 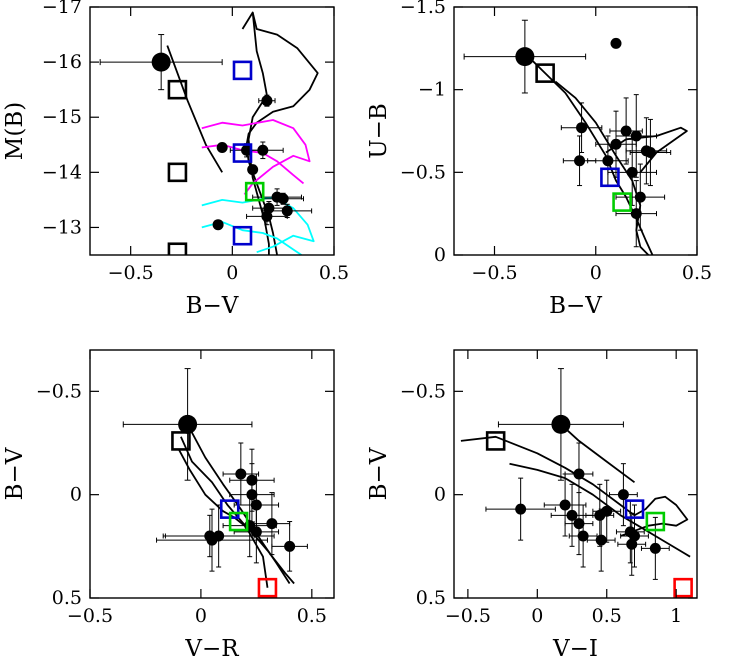 I want to click on y-axis-label: B−V, so click(x=15, y=473).